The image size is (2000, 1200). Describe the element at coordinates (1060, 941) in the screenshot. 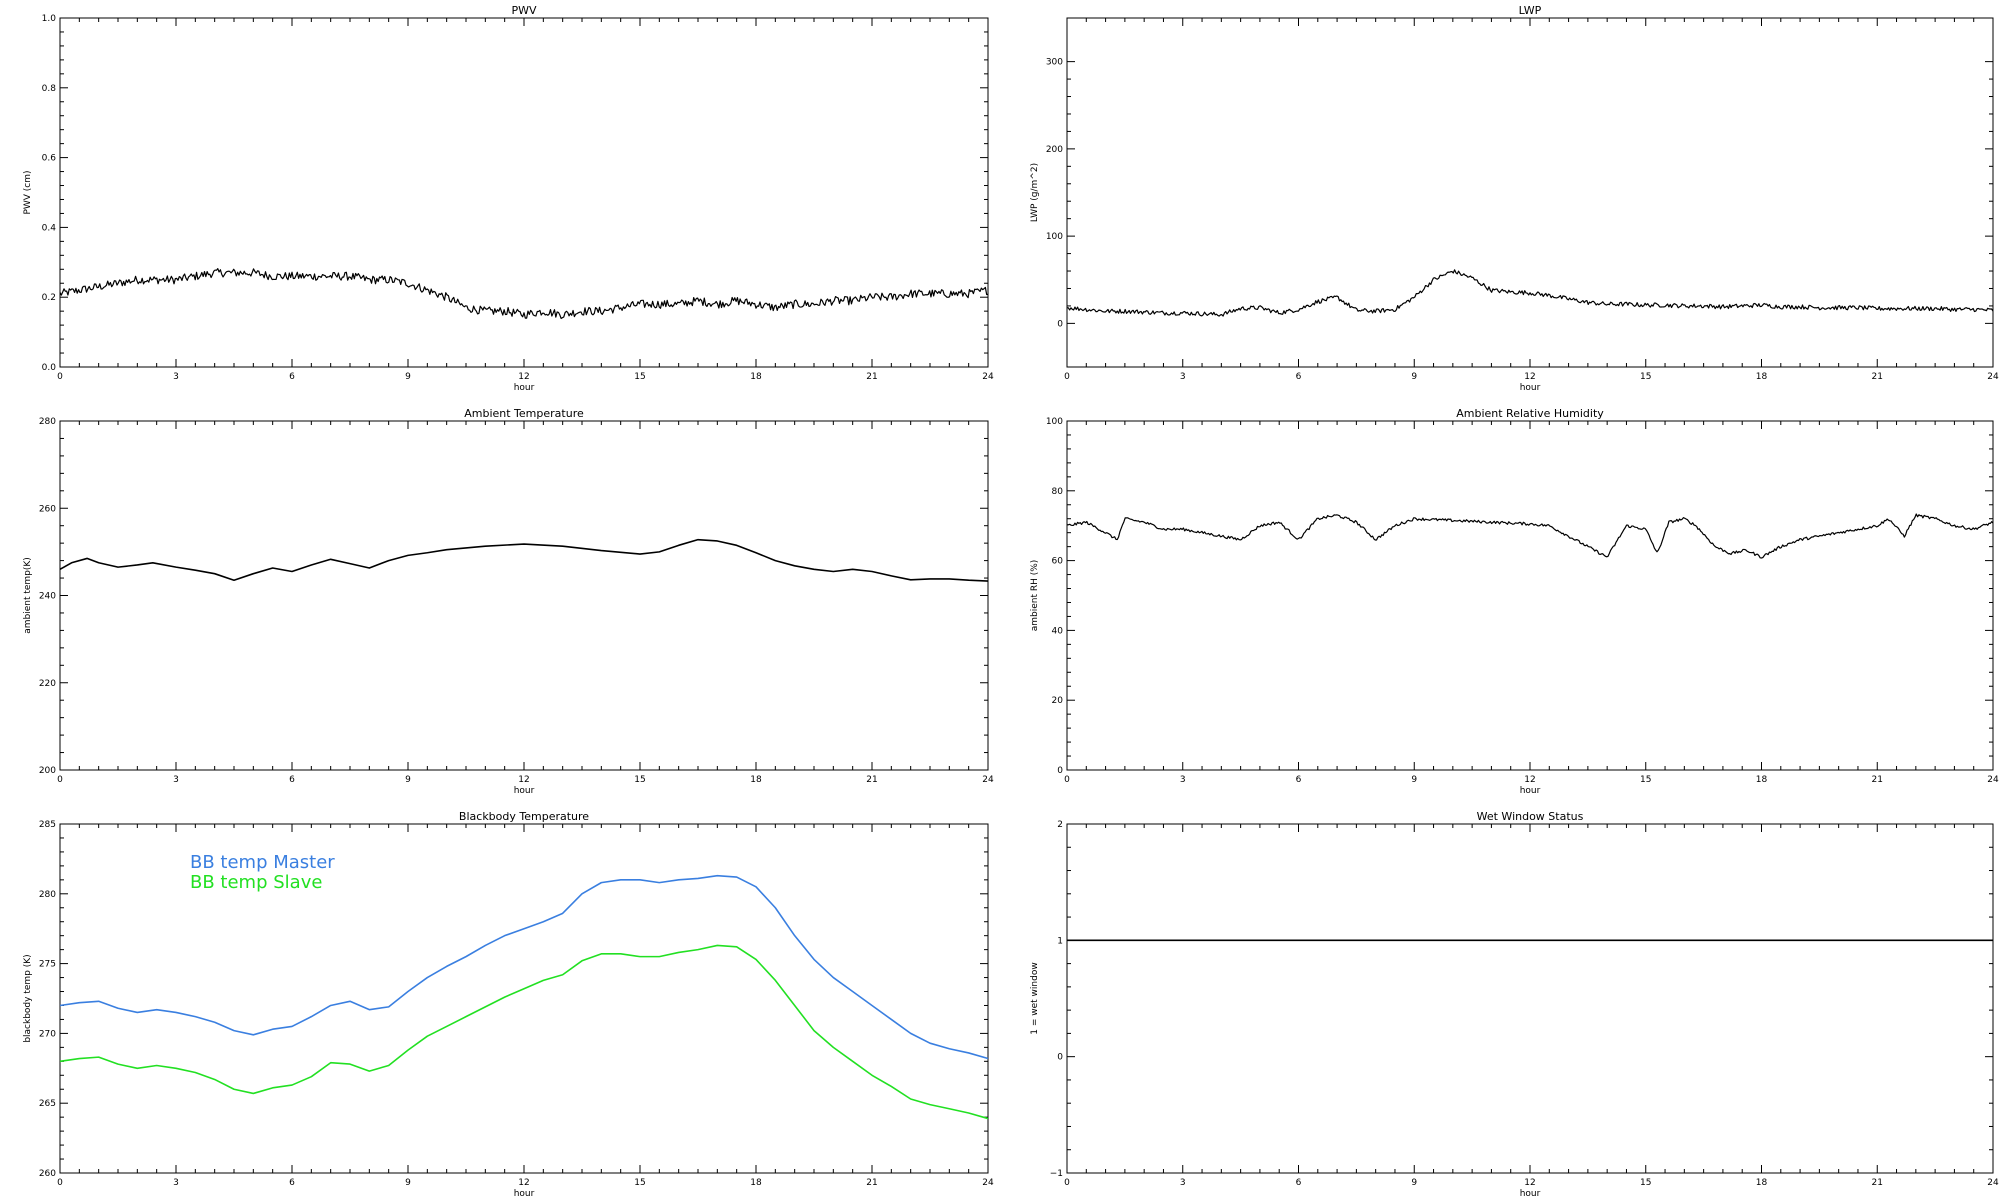

I see `y-tick-label: 1` at that location.